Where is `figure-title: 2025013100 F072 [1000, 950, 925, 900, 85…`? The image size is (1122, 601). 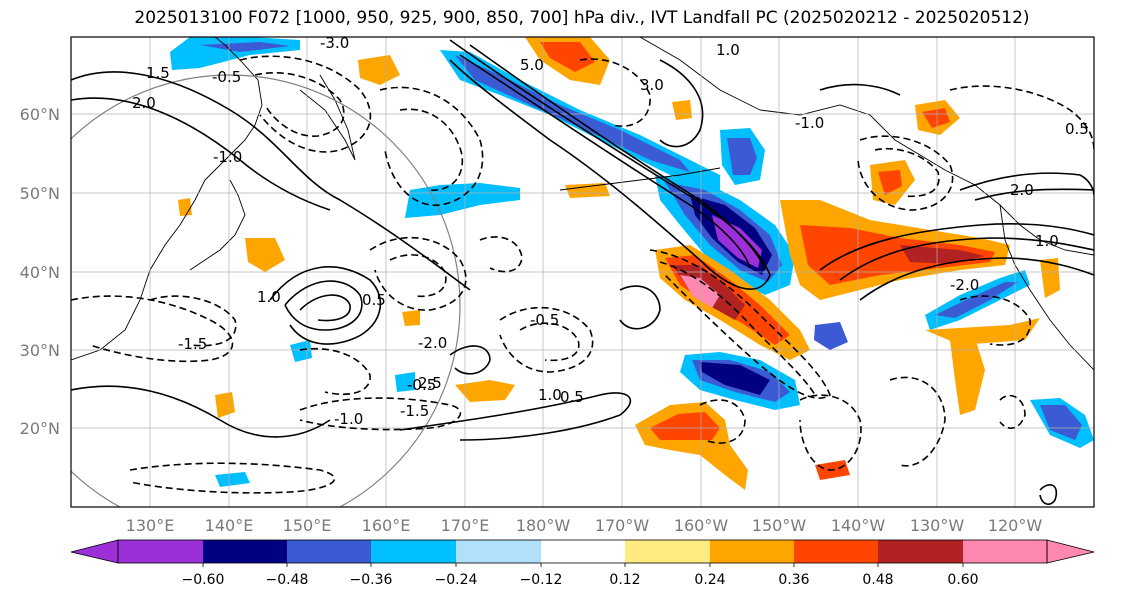 figure-title: 2025013100 F072 [1000, 950, 925, 900, 85… is located at coordinates (582, 18).